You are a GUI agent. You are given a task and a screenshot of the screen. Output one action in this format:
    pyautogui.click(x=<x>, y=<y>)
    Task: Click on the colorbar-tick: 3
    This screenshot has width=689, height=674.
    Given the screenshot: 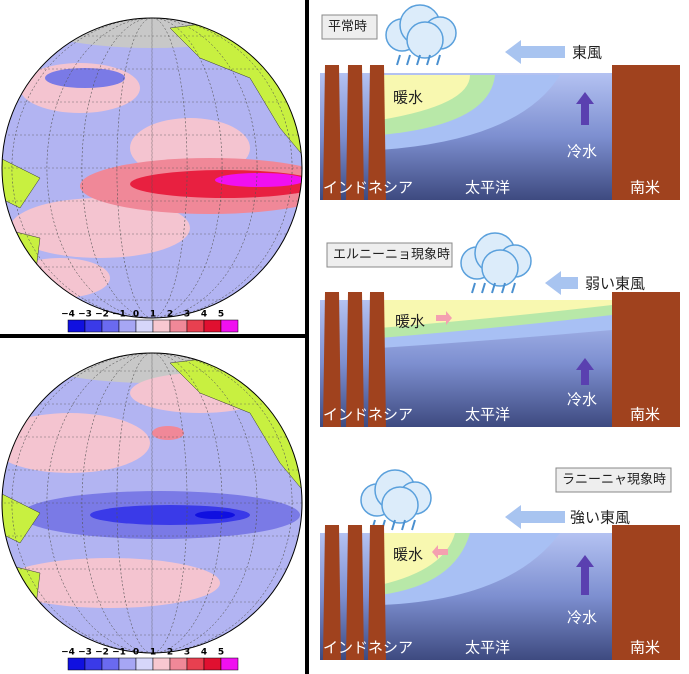 What is the action you would take?
    pyautogui.click(x=187, y=653)
    